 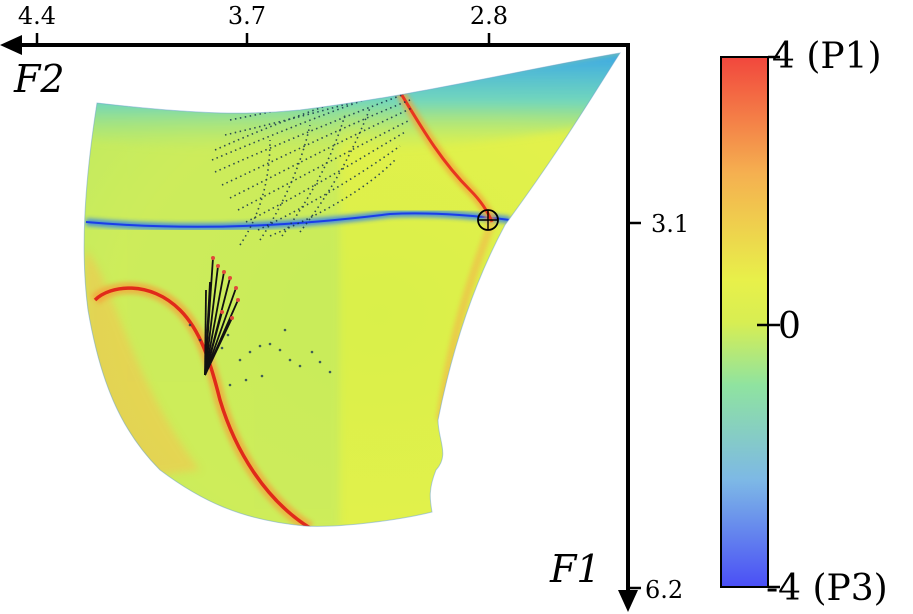 I want to click on colorbar-gradient, so click(x=744, y=322).